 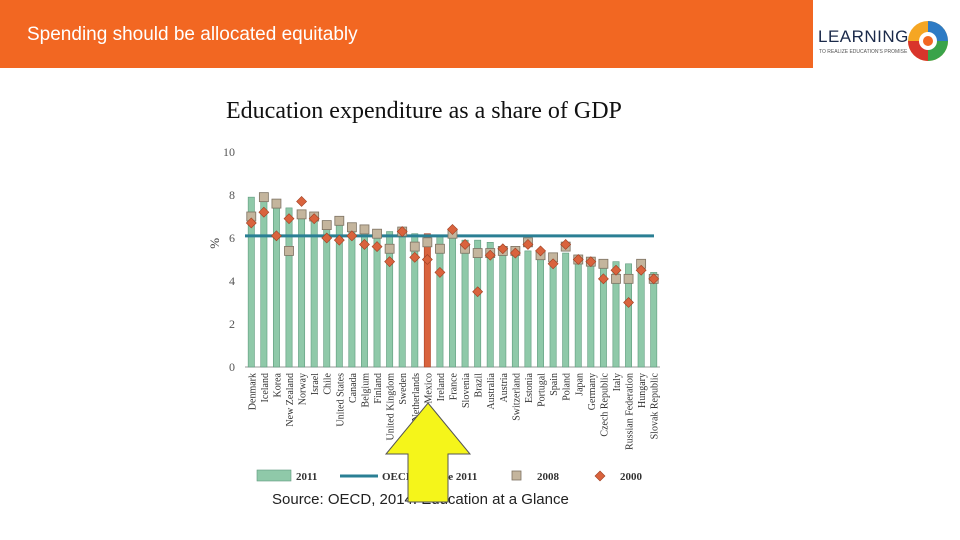 What do you see at coordinates (416, 397) in the screenshot?
I see `x-tick-label: Netherlands` at bounding box center [416, 397].